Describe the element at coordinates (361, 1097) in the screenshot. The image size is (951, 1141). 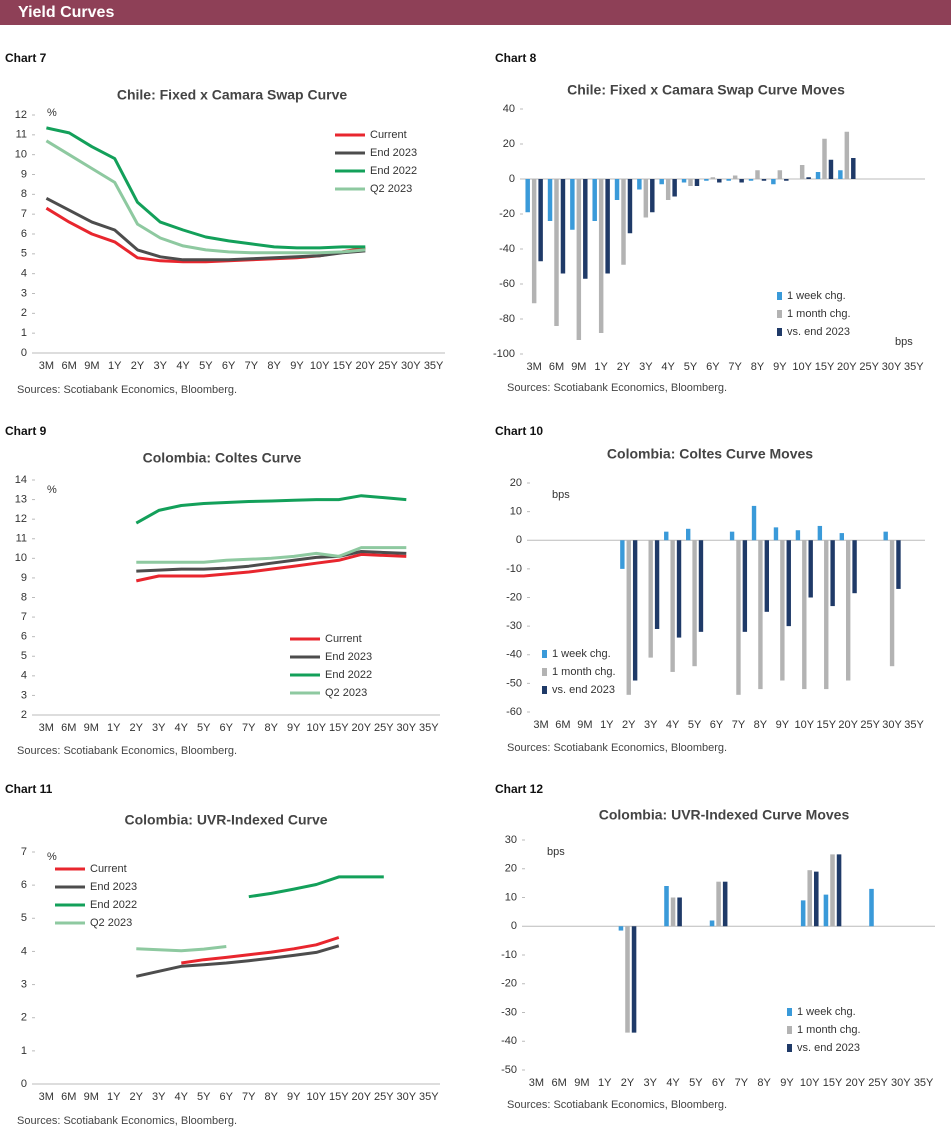
I see `x-tick-label: 20Y` at that location.